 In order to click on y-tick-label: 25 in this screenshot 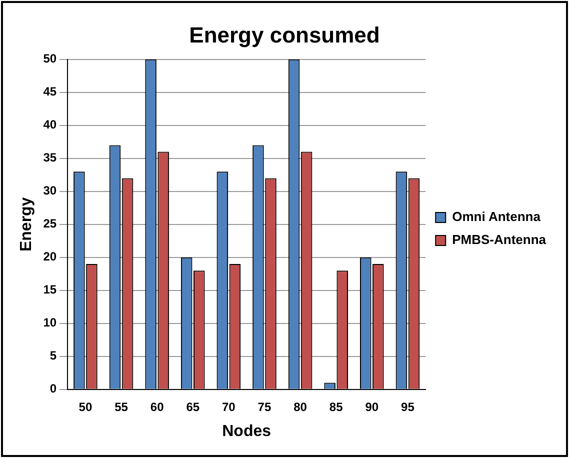, I will do `click(50, 223)`.